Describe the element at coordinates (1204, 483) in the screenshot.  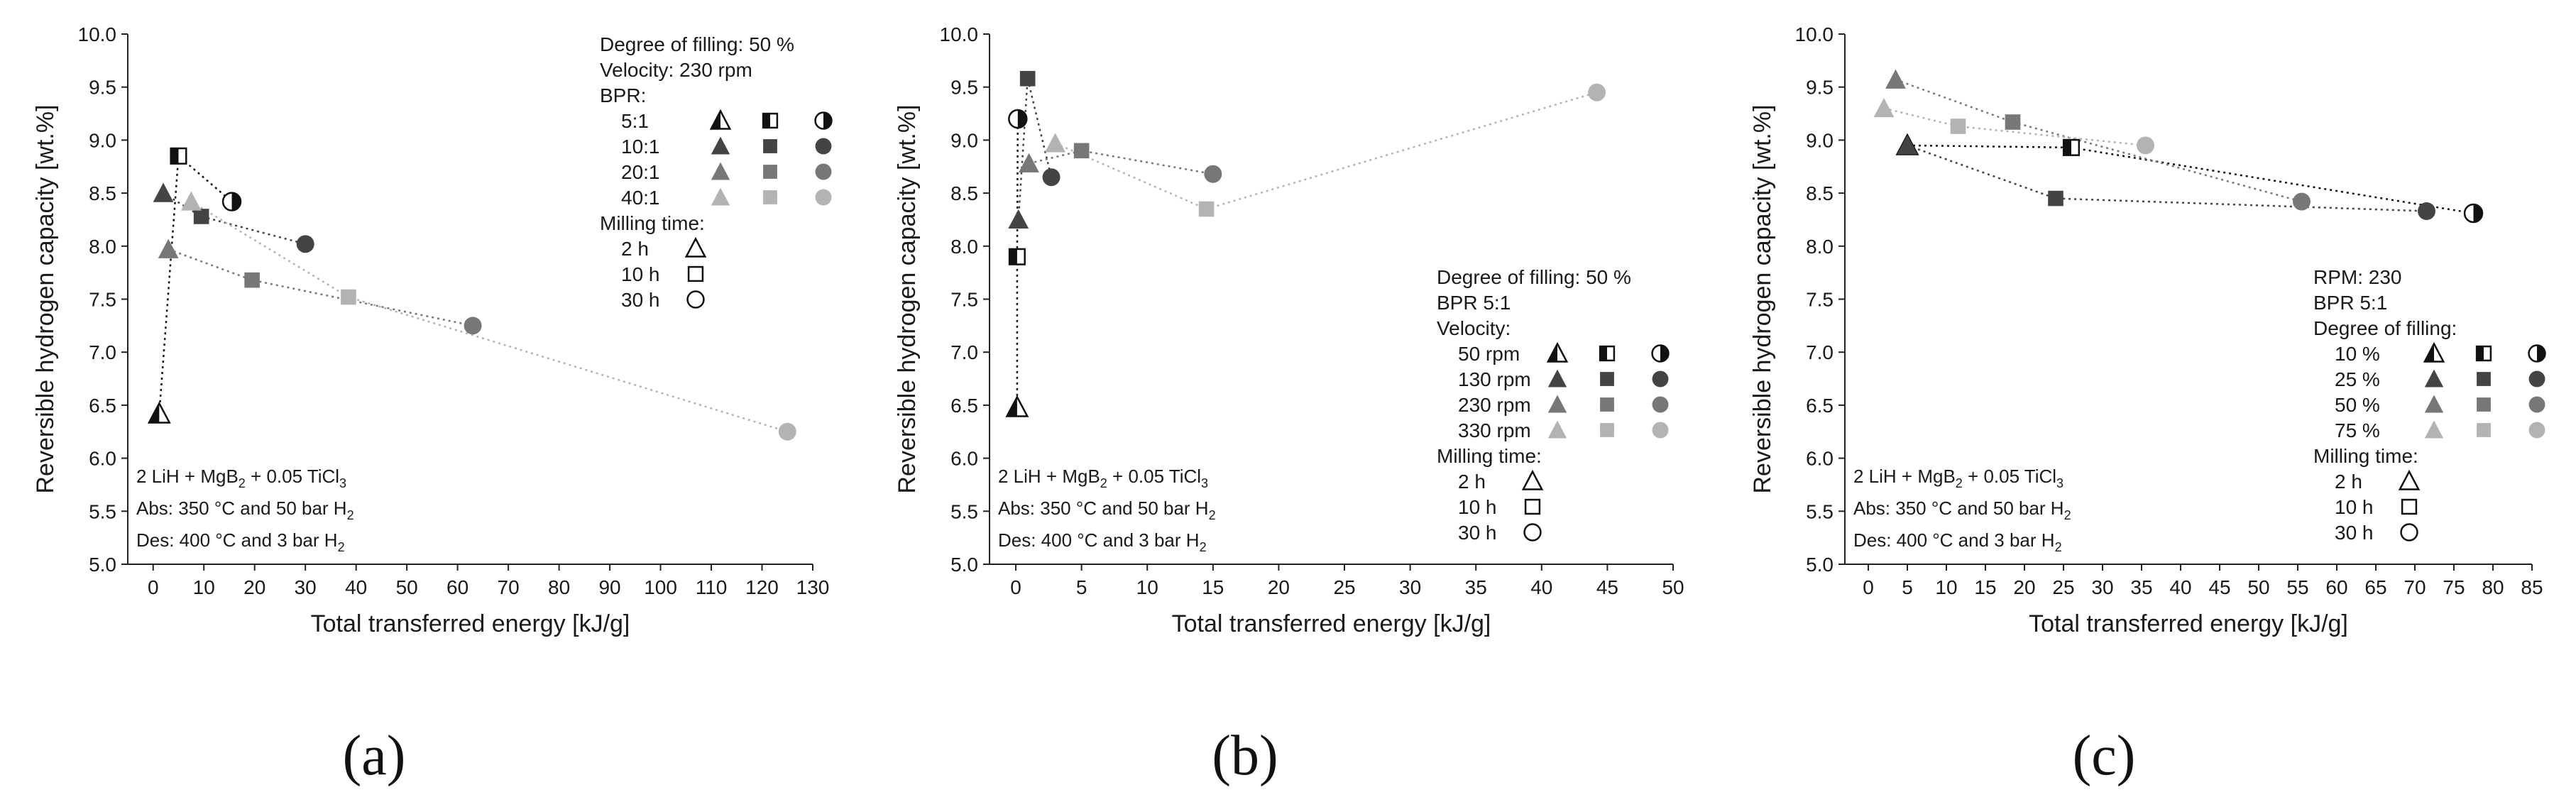
I see `panel-b-annotation-line1-sub2: 3` at that location.